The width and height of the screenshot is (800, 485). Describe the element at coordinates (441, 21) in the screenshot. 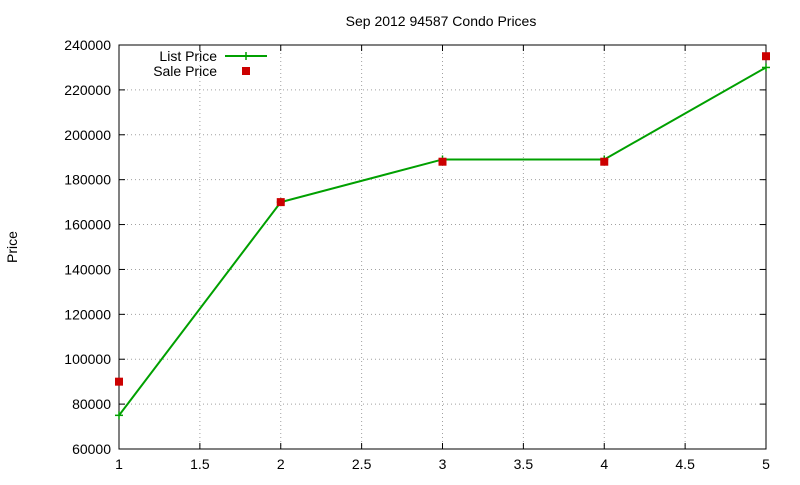

I see `chart-title: Sep 2012 94587 Condo Prices` at that location.